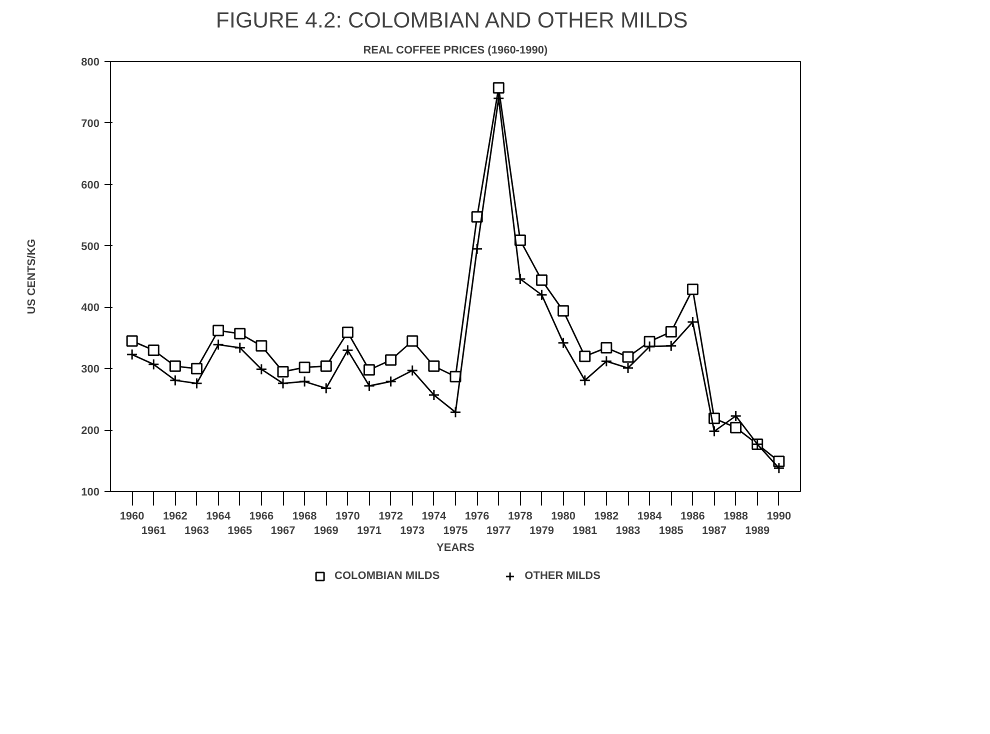 Image resolution: width=990 pixels, height=734 pixels. I want to click on y-tick-label: 200, so click(90, 431).